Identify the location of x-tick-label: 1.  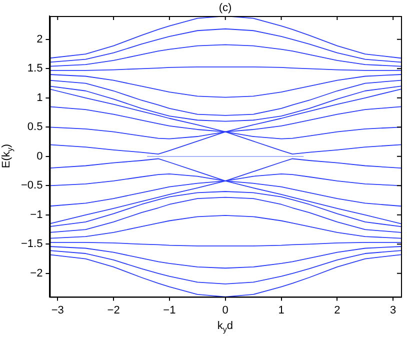
(281, 310).